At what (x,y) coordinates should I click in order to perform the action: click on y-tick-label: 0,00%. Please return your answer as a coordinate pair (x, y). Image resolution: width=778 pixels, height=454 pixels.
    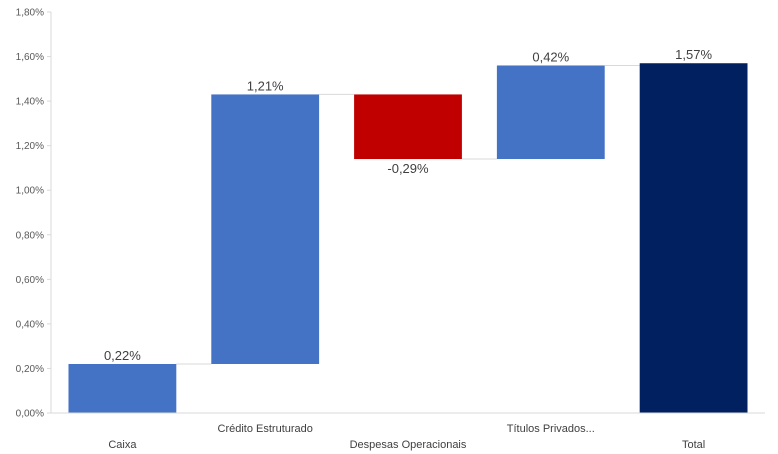
    Looking at the image, I should click on (30, 414).